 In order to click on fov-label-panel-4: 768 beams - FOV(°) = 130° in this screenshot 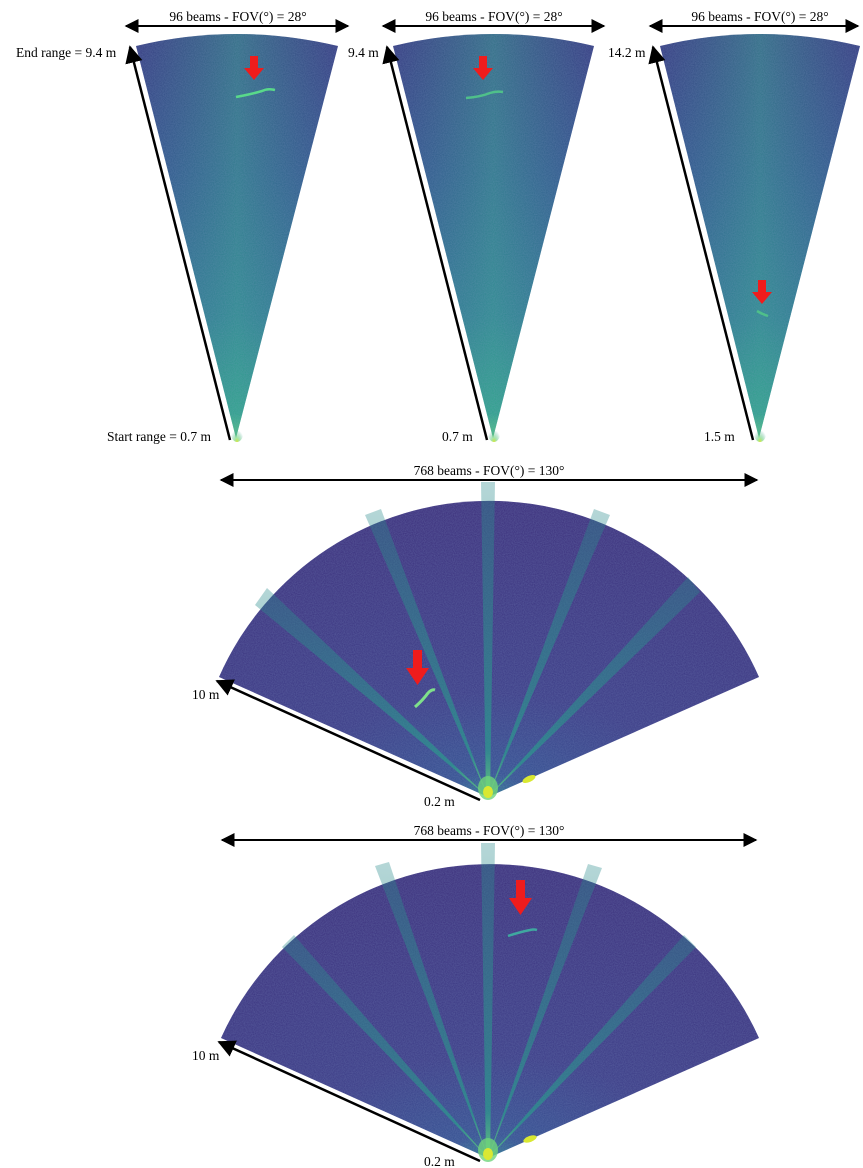, I will do `click(489, 470)`.